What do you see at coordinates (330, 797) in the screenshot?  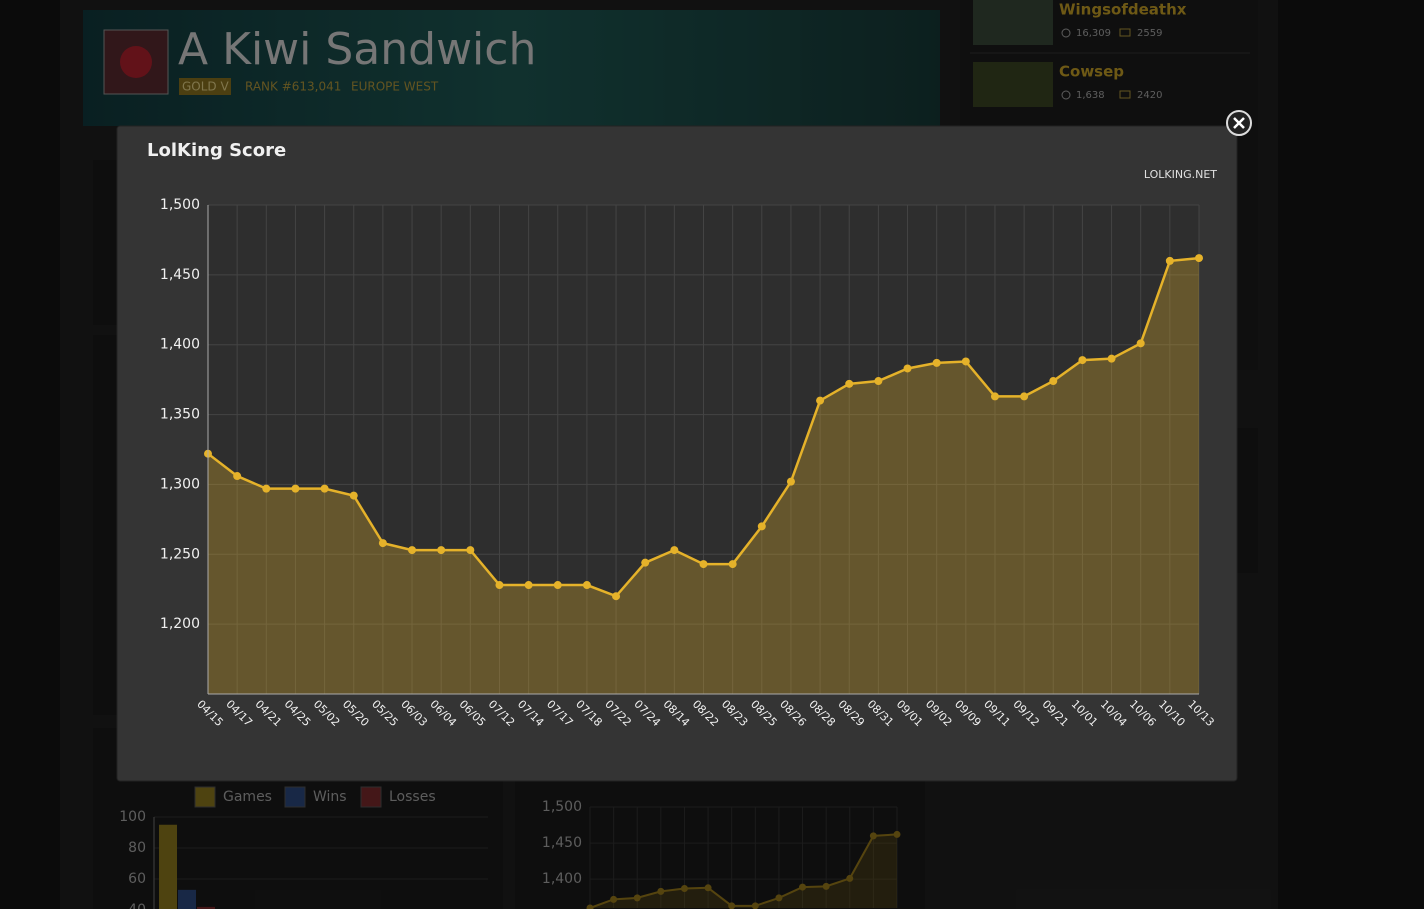 I see `legend-label: Wins` at bounding box center [330, 797].